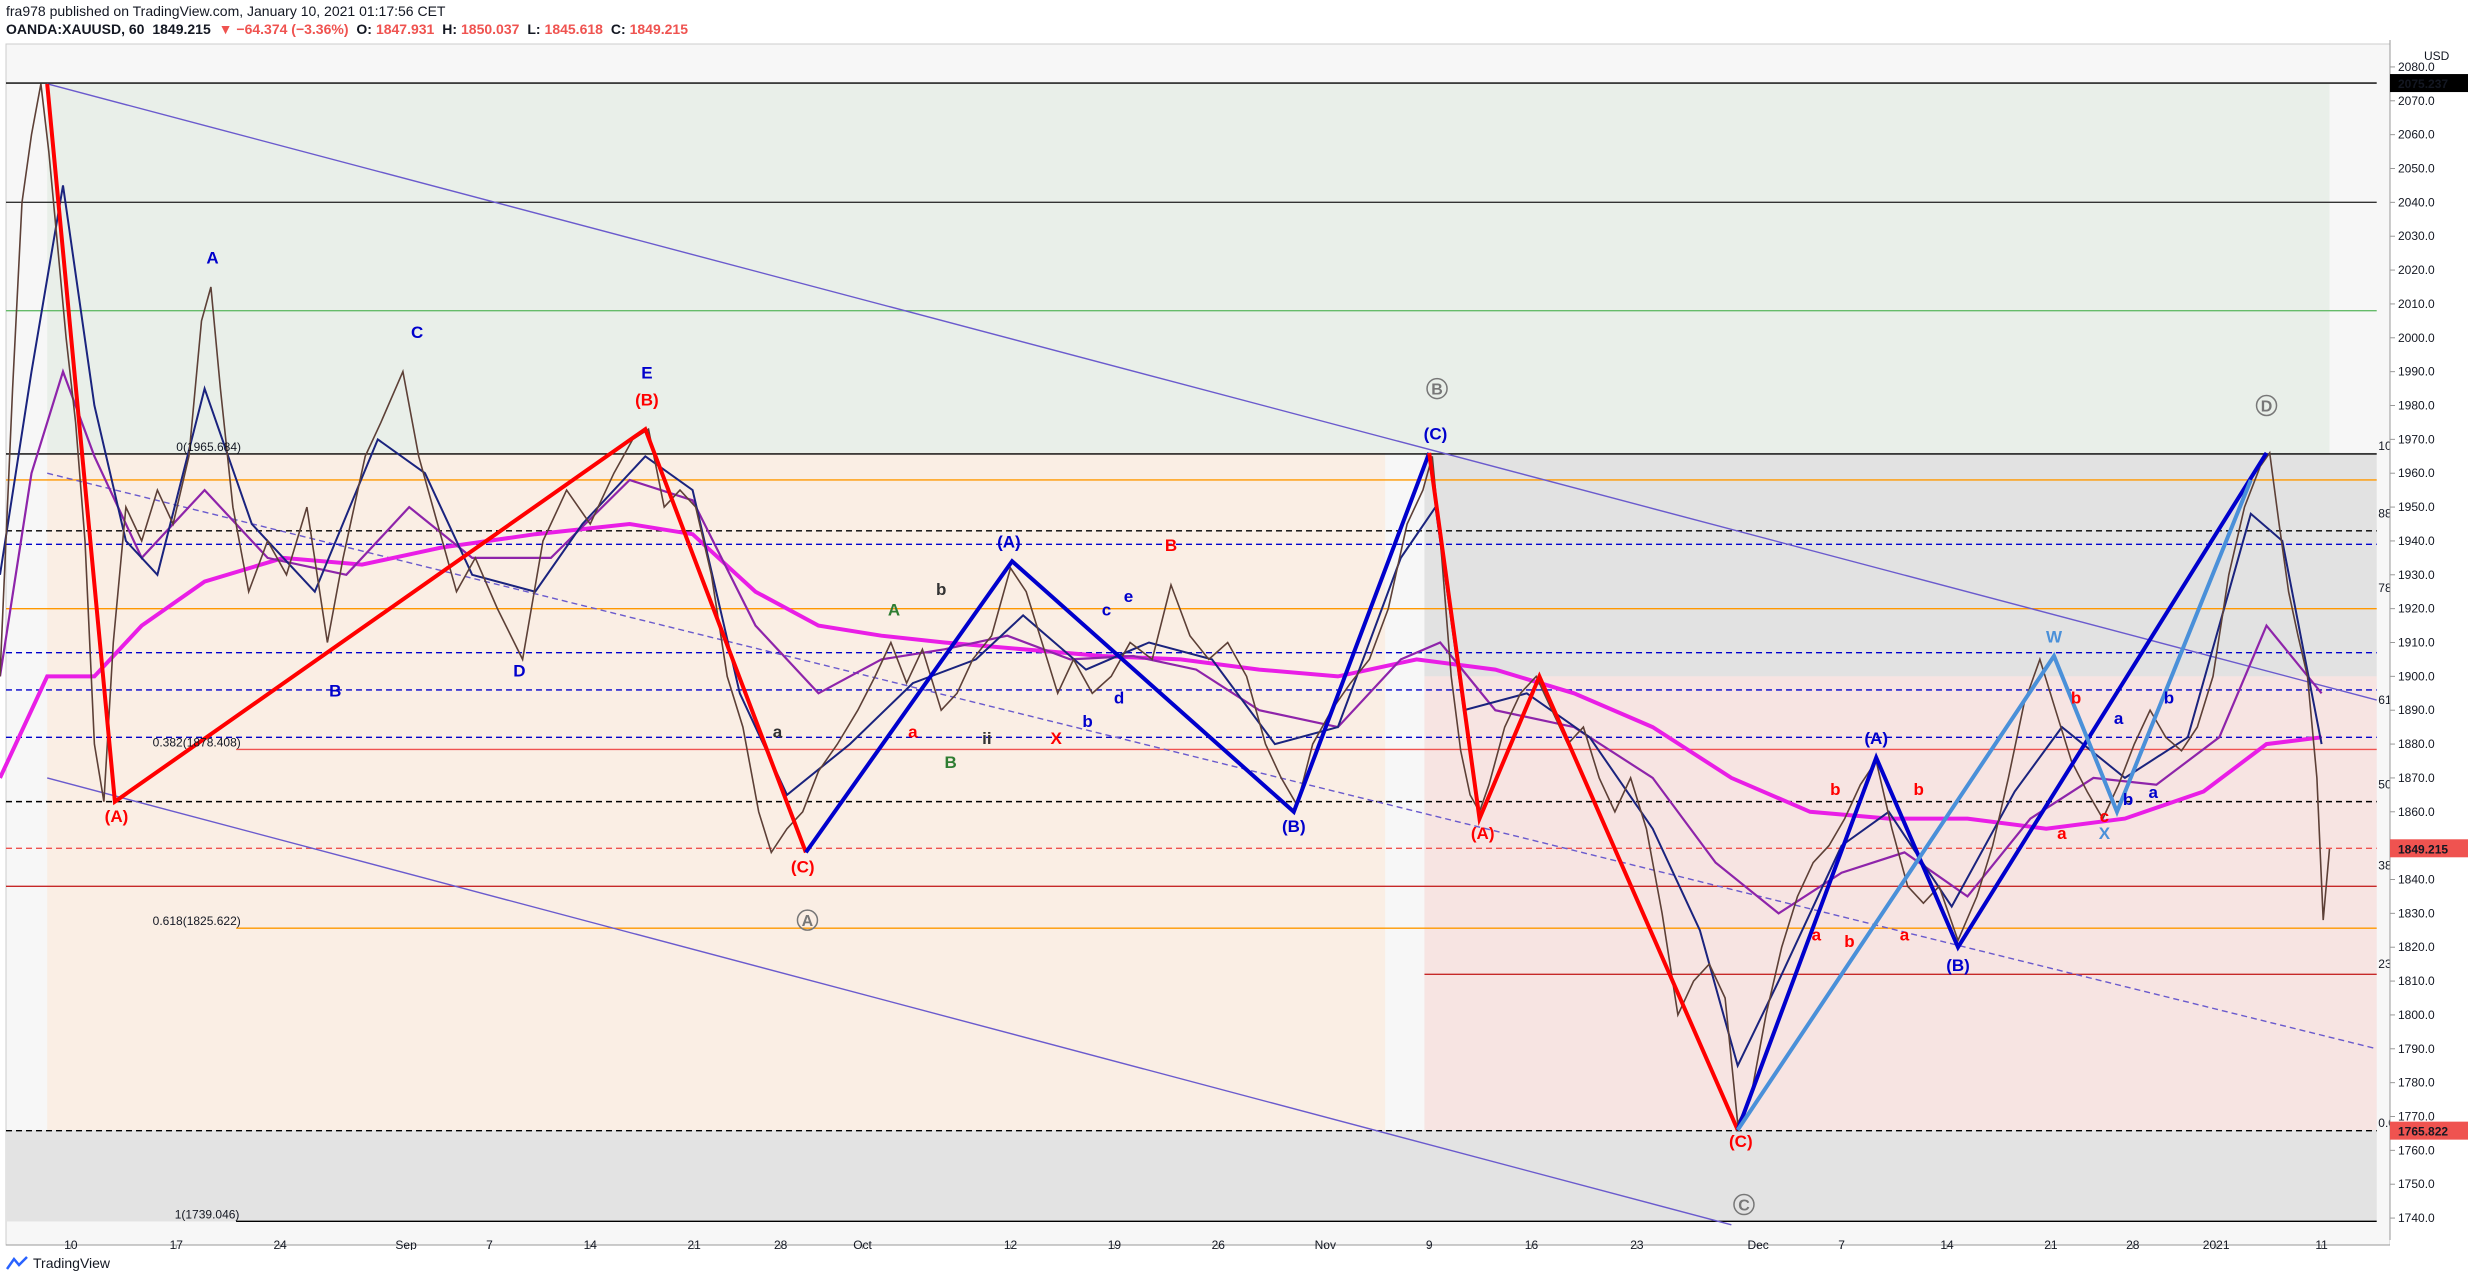 This screenshot has height=1275, width=2468. Describe the element at coordinates (2423, 1132) in the screenshot. I see `price-badge-2: 1765.822` at that location.